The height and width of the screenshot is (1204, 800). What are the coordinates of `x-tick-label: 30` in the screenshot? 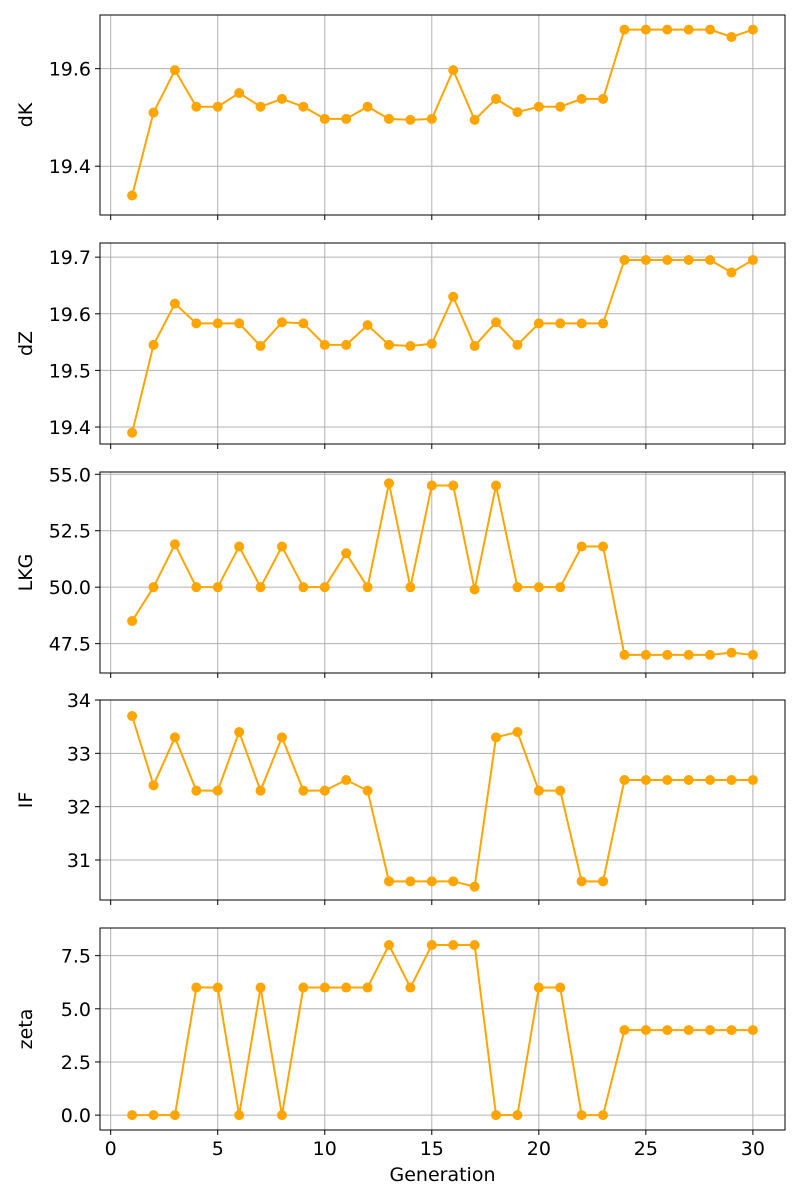 It's located at (753, 1149).